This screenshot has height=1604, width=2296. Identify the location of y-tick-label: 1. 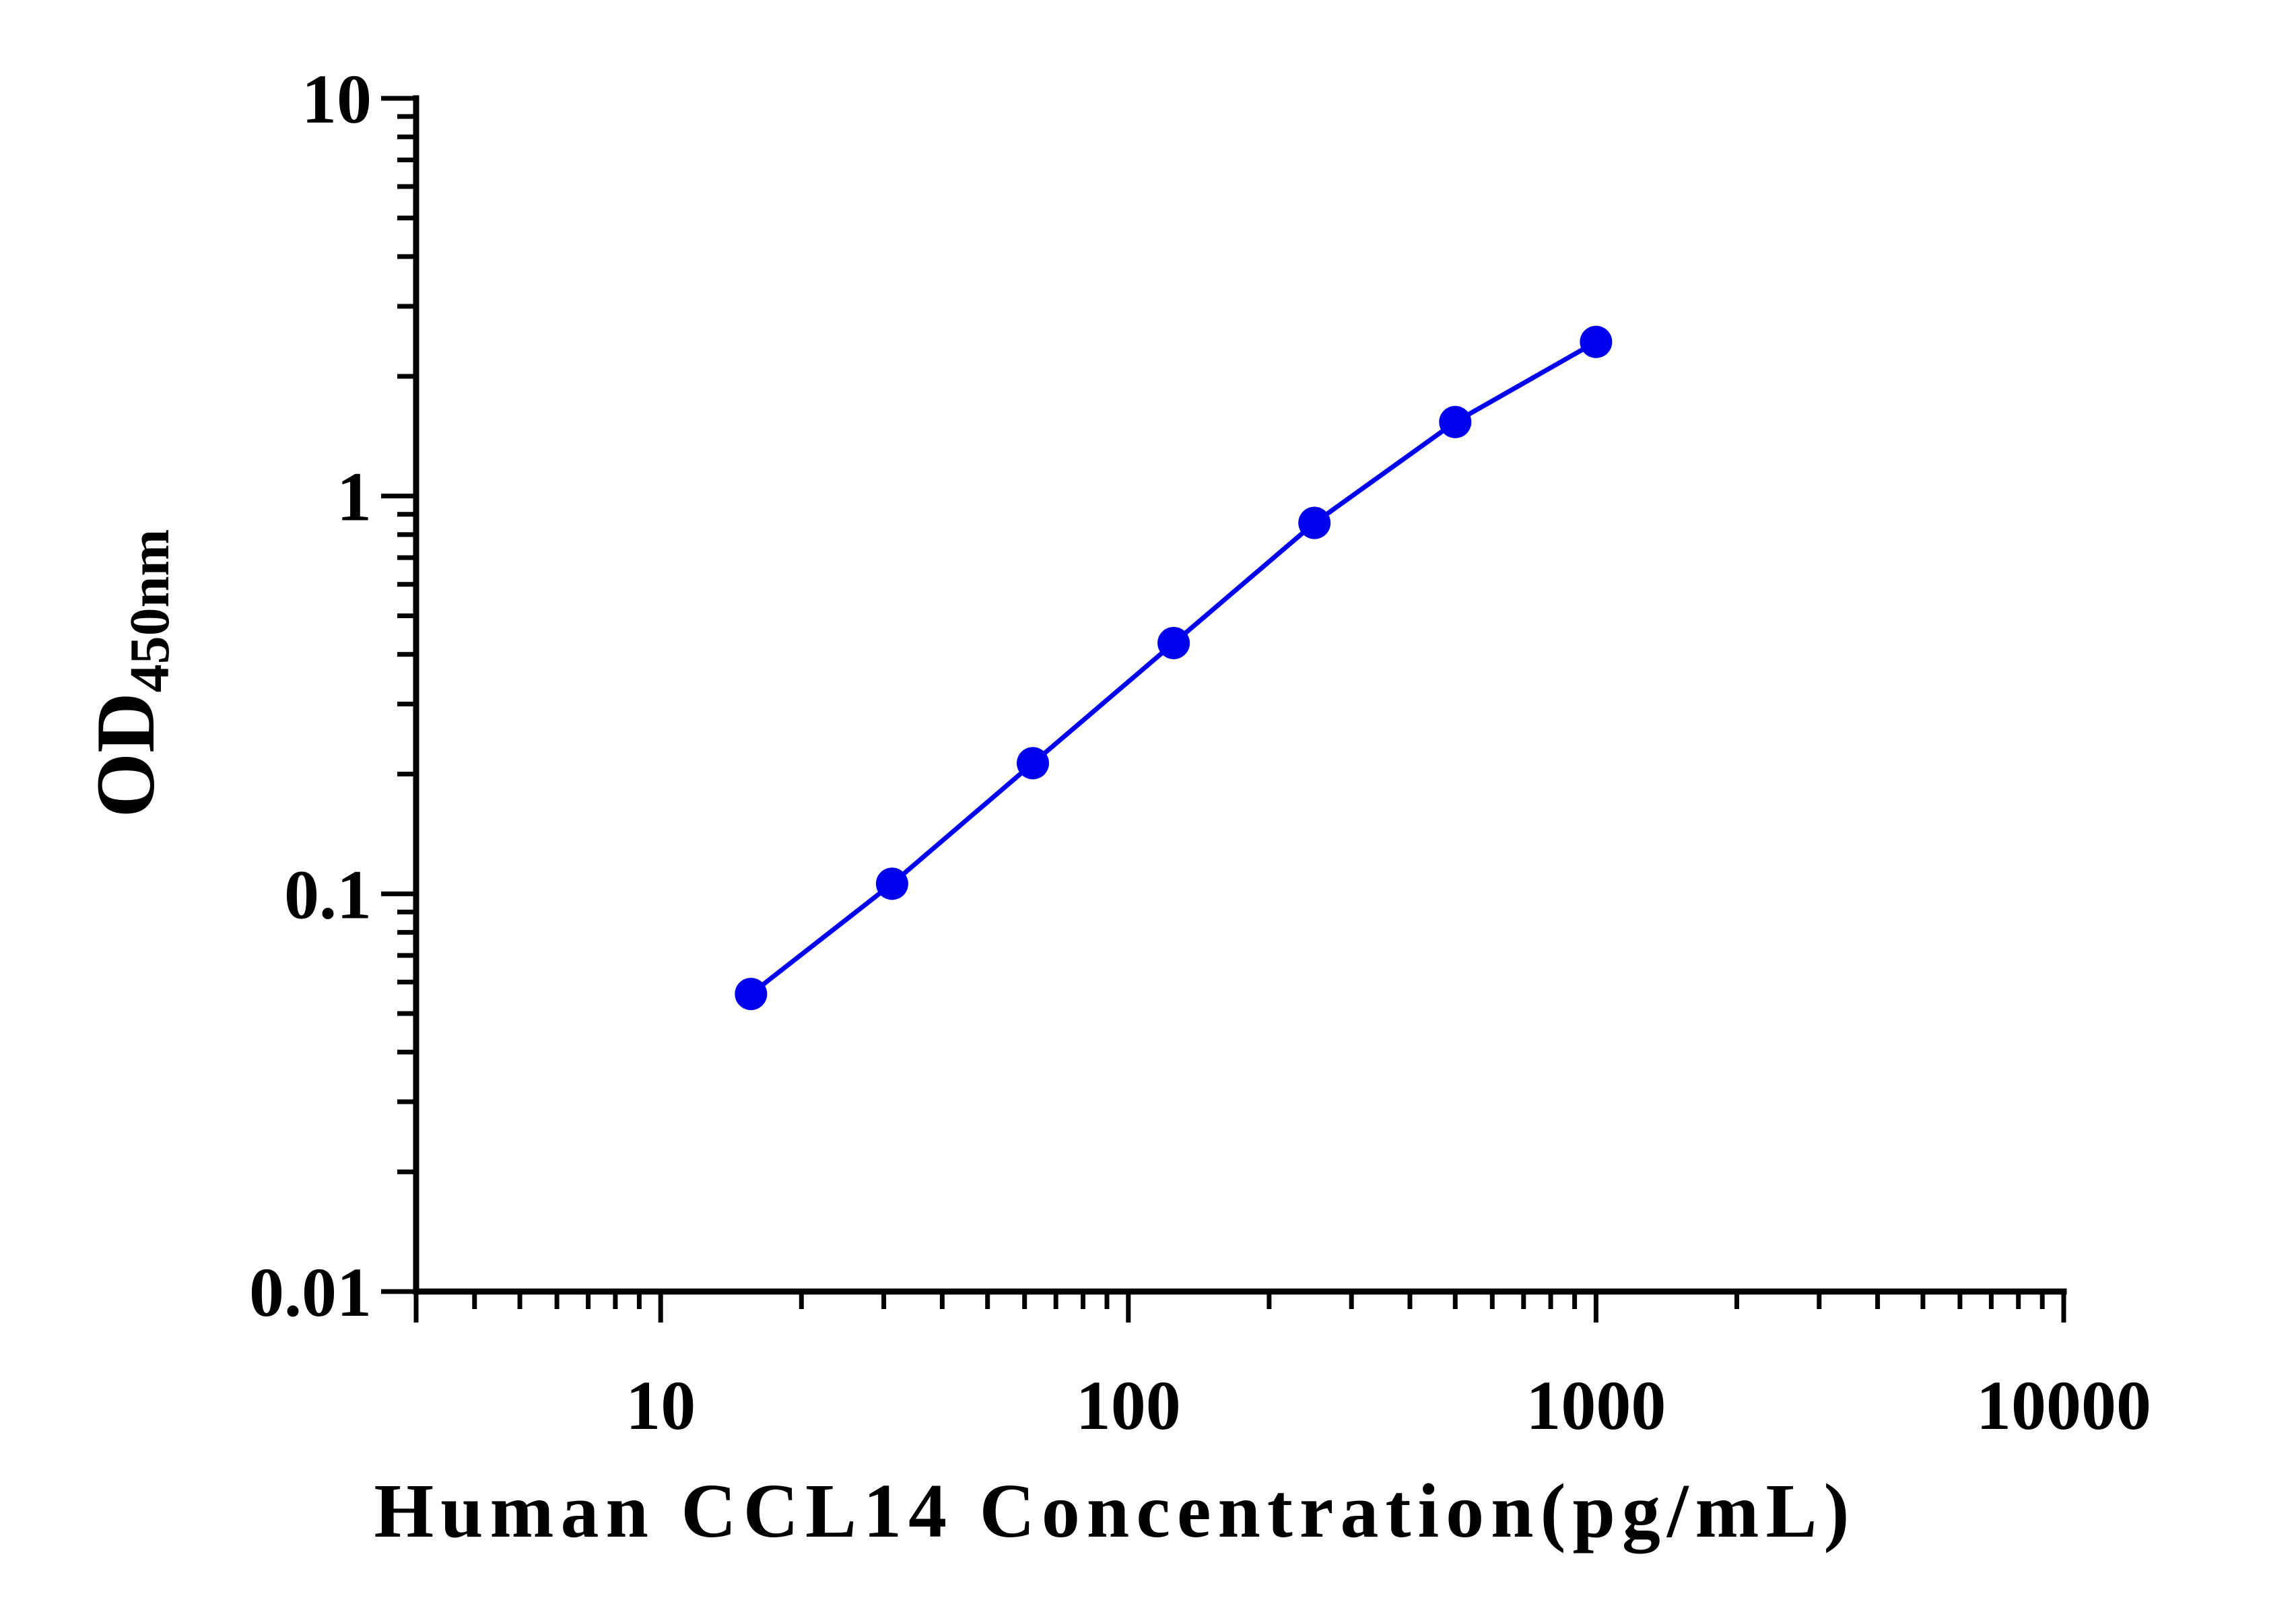
(354, 498).